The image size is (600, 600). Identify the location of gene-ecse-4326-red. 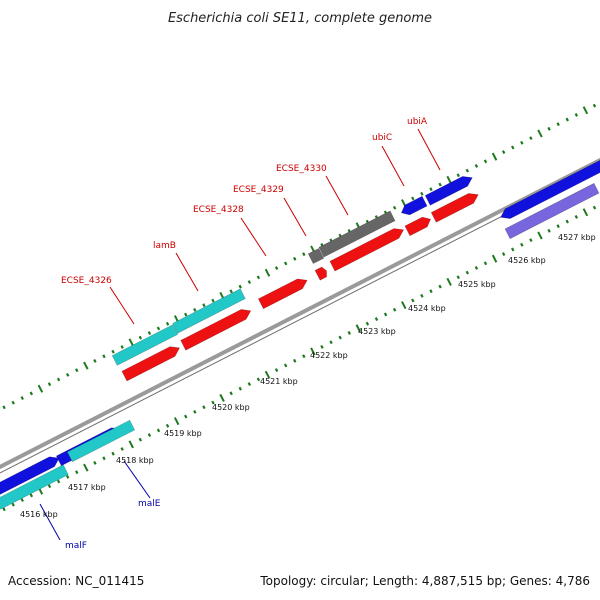
(151, 364).